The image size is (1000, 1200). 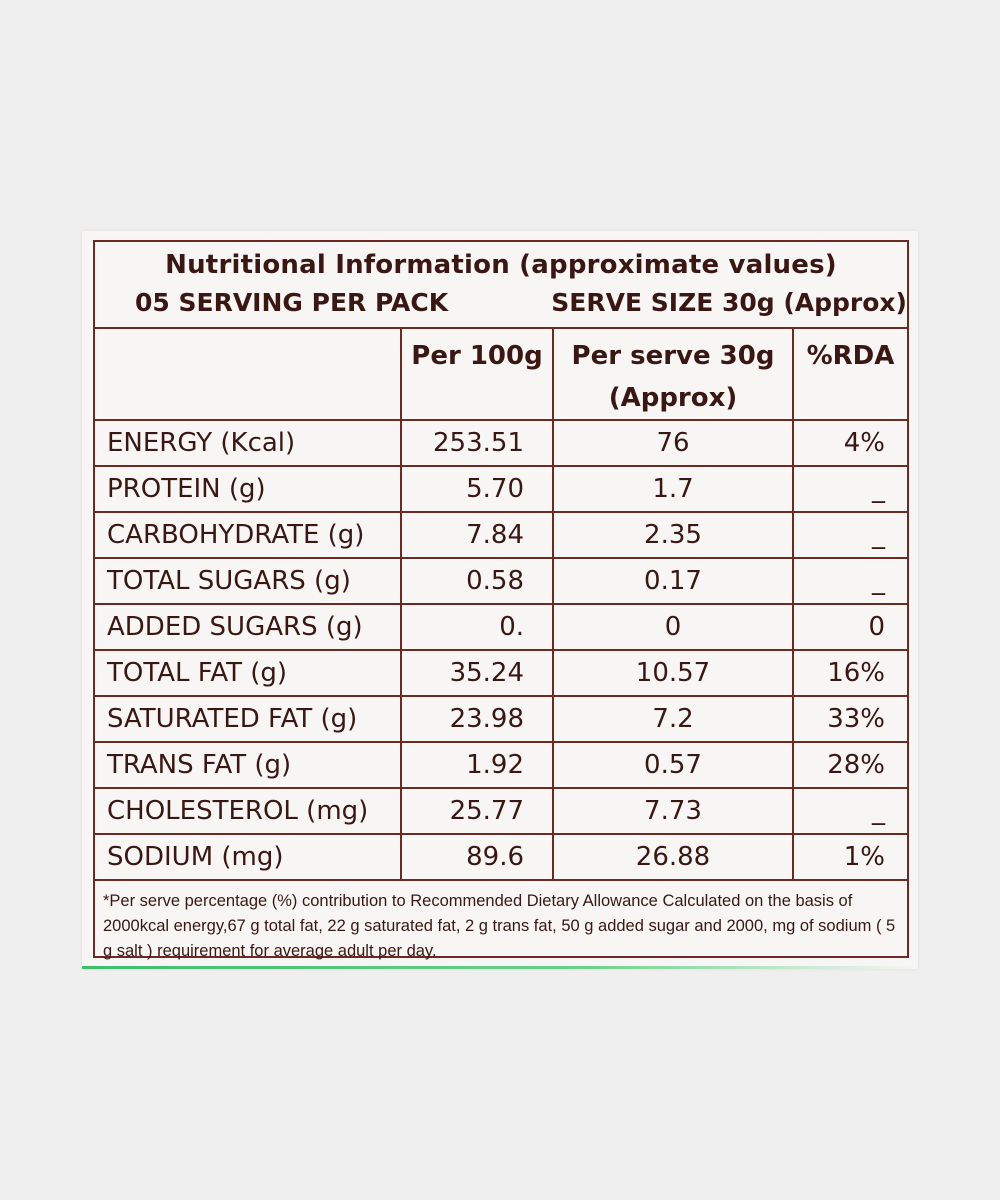 I want to click on value-rda: 28%, so click(x=849, y=765).